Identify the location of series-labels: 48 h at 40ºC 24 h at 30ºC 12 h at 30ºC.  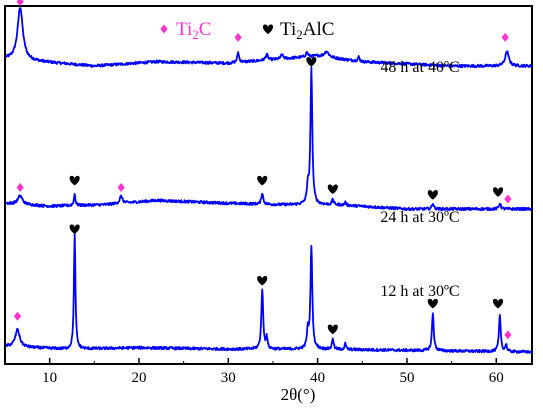
(419, 179).